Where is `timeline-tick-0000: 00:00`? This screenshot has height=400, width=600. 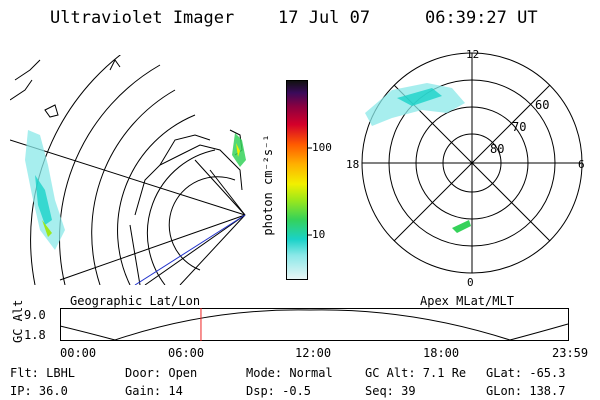
timeline-tick-0000: 00:00 is located at coordinates (78, 353).